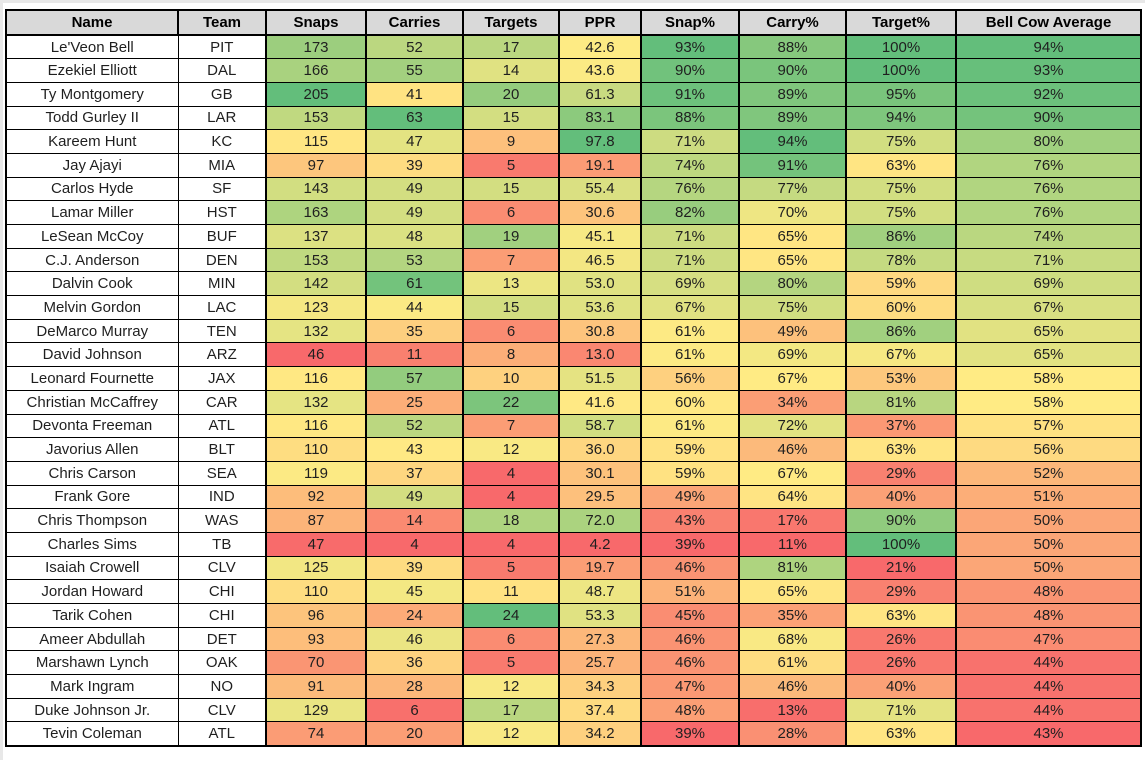 The image size is (1145, 760). What do you see at coordinates (222, 165) in the screenshot?
I see `cell-team: MIA` at bounding box center [222, 165].